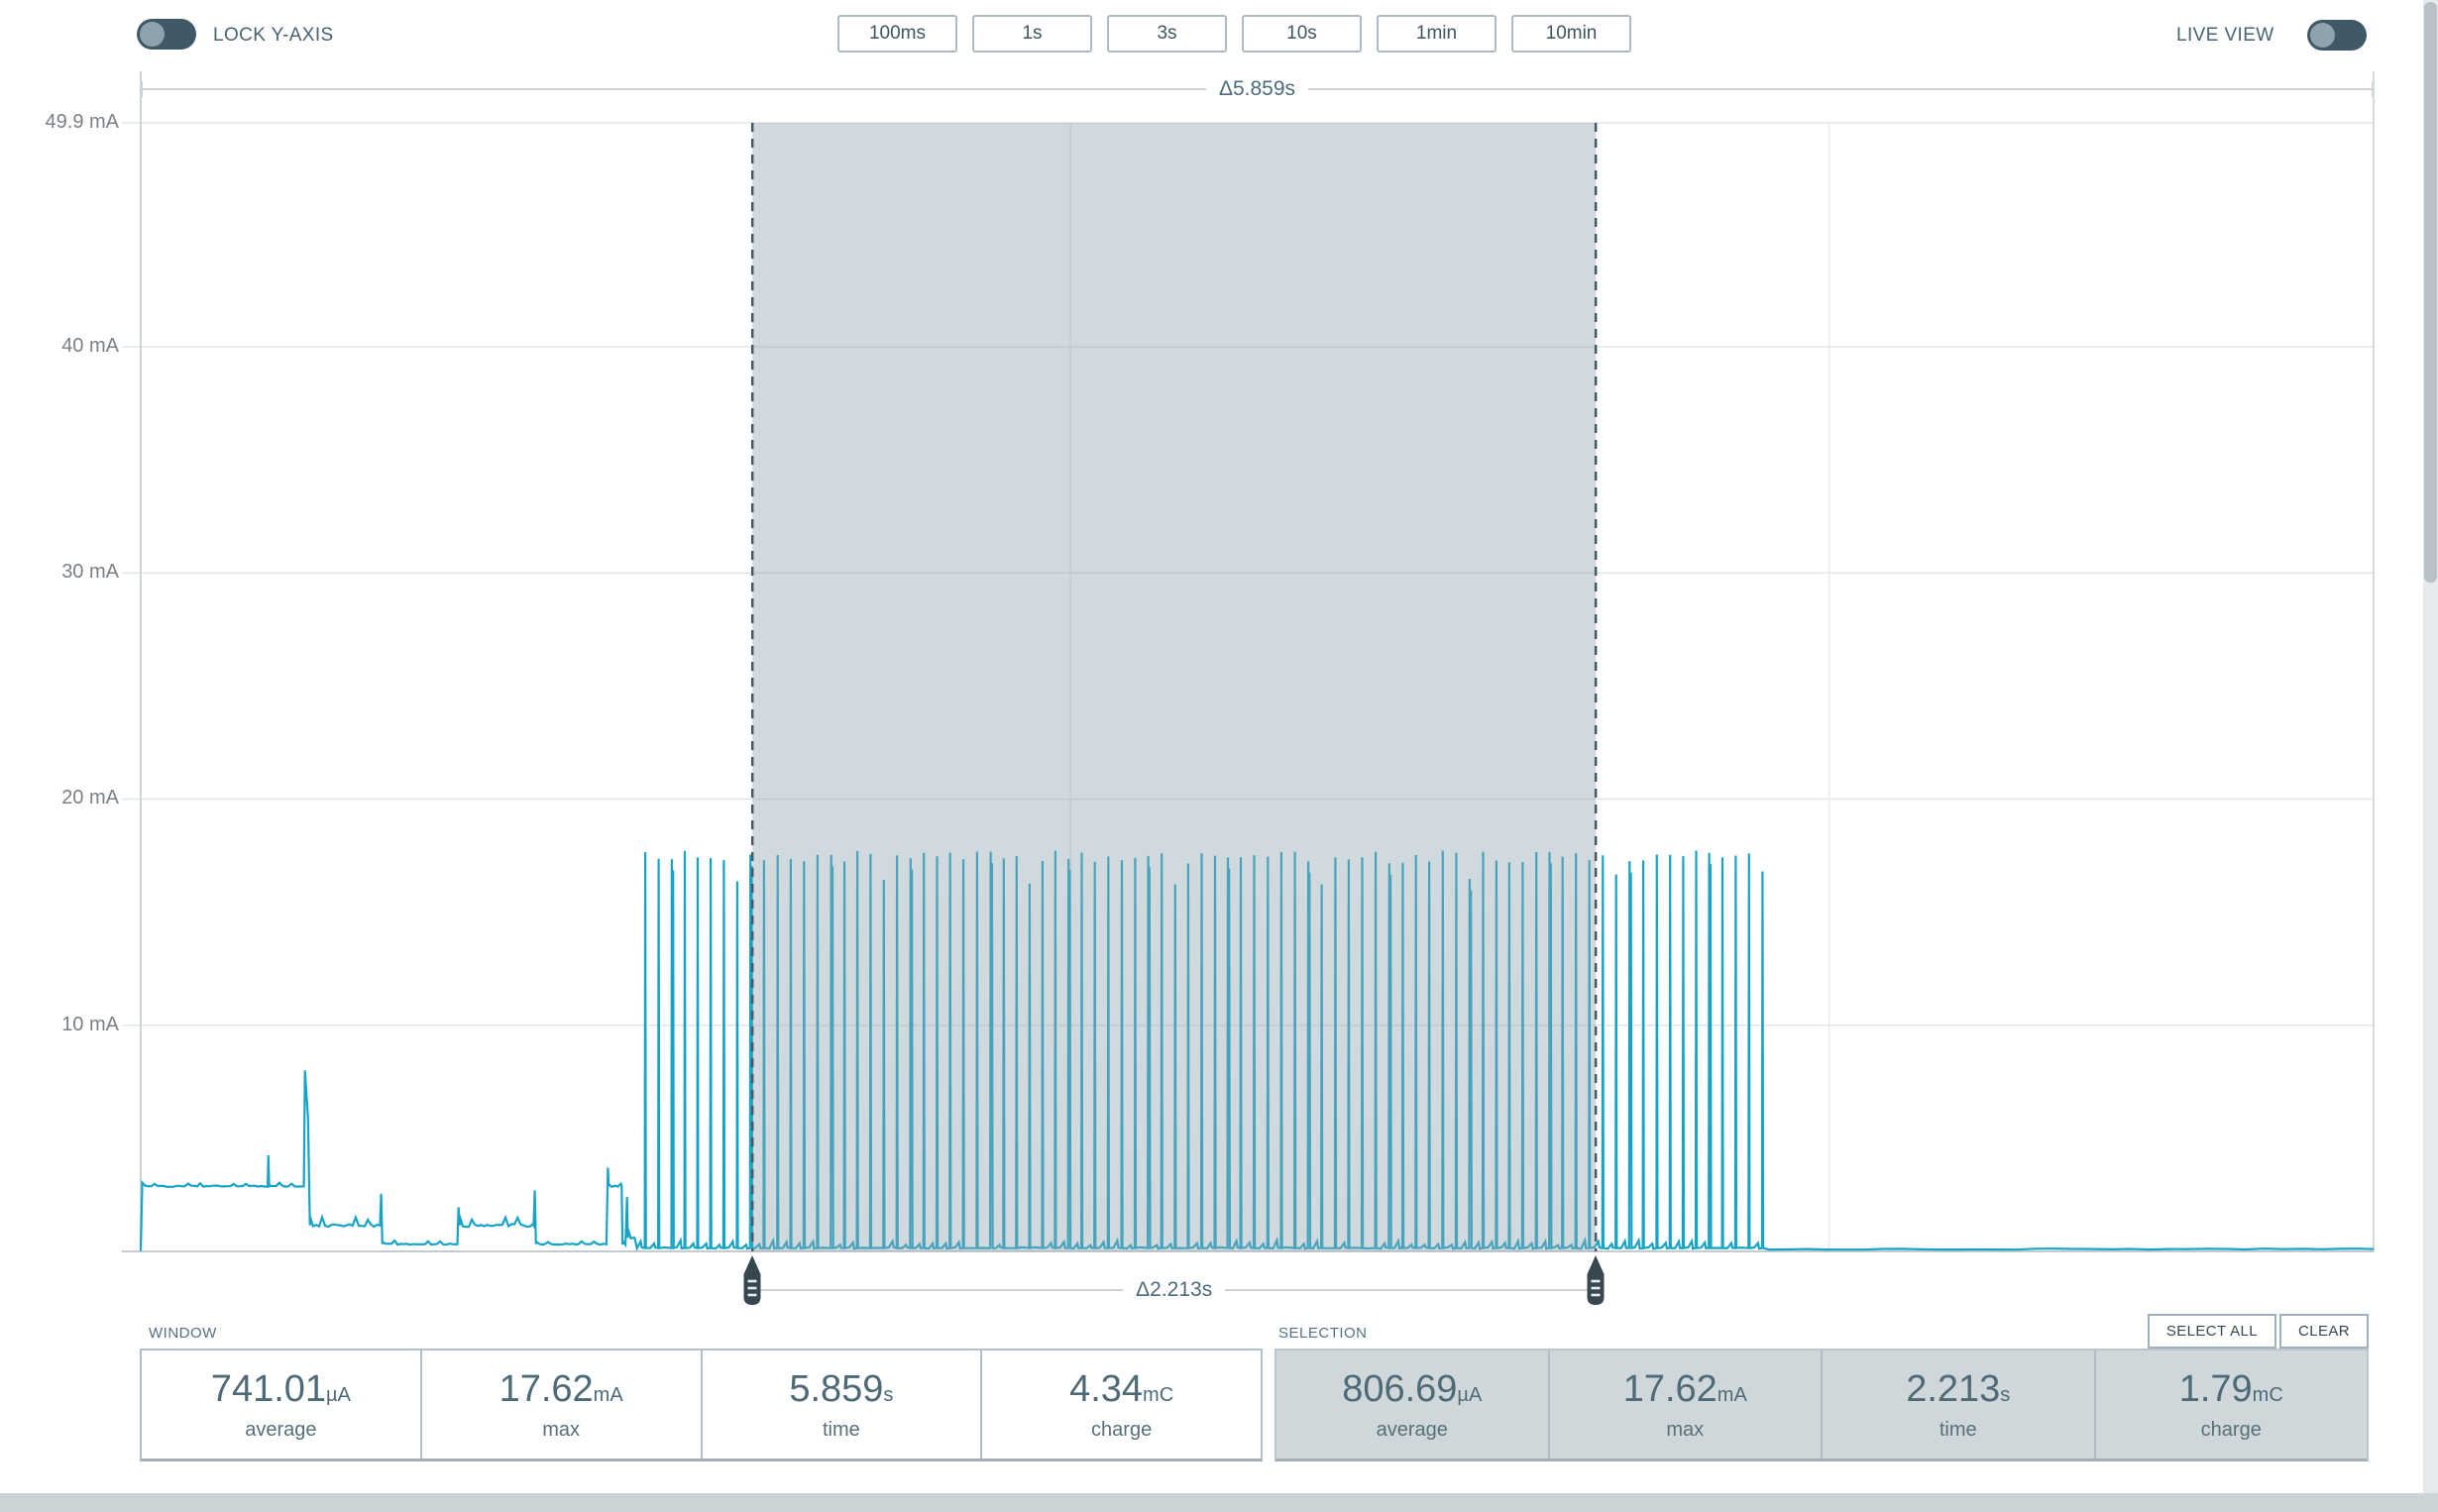  I want to click on window-duration-ruler: Δ5.859s, so click(1257, 88).